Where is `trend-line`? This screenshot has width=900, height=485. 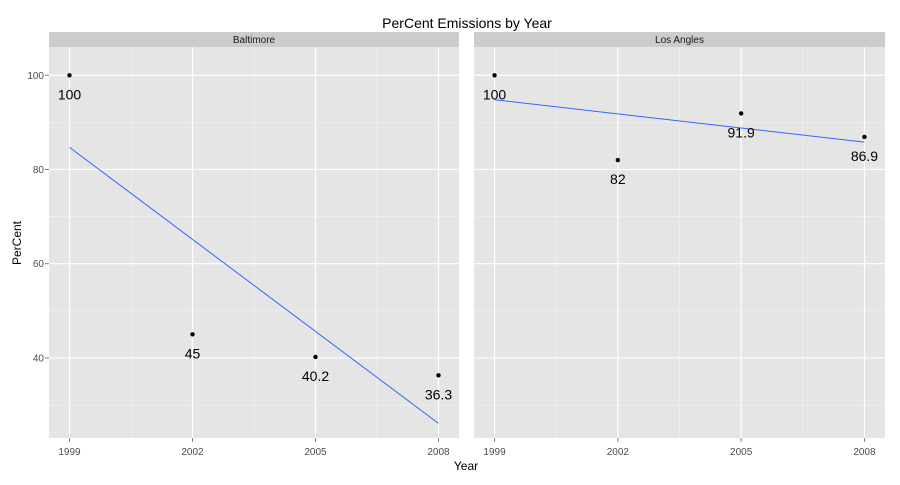 trend-line is located at coordinates (679, 121).